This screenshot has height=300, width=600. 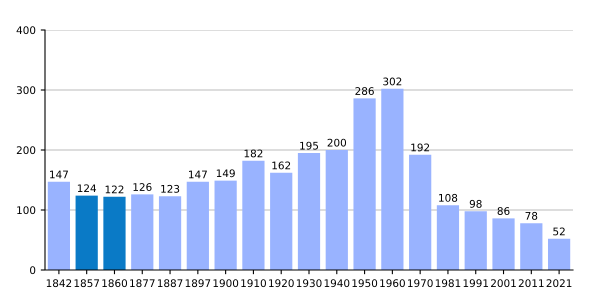 What do you see at coordinates (26, 210) in the screenshot?
I see `y-tick-label: 100` at bounding box center [26, 210].